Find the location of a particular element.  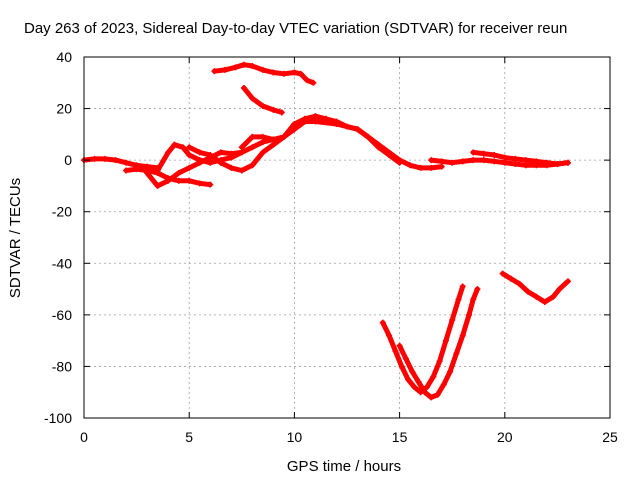

x-tick-label: 25 is located at coordinates (610, 437).